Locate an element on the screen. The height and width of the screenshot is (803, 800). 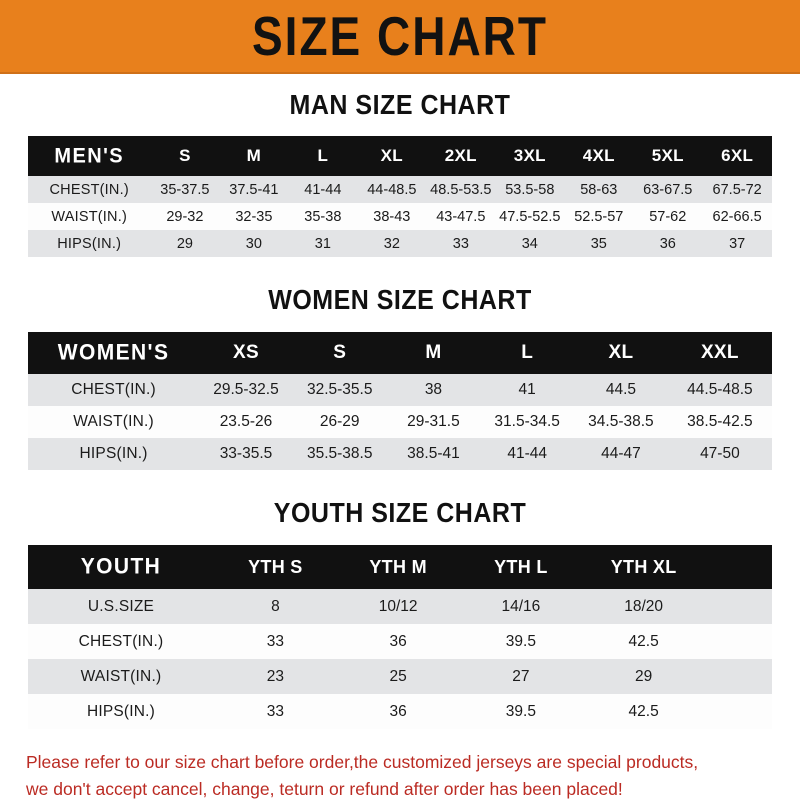
man-col-header-6xl: 6XL is located at coordinates (737, 155).